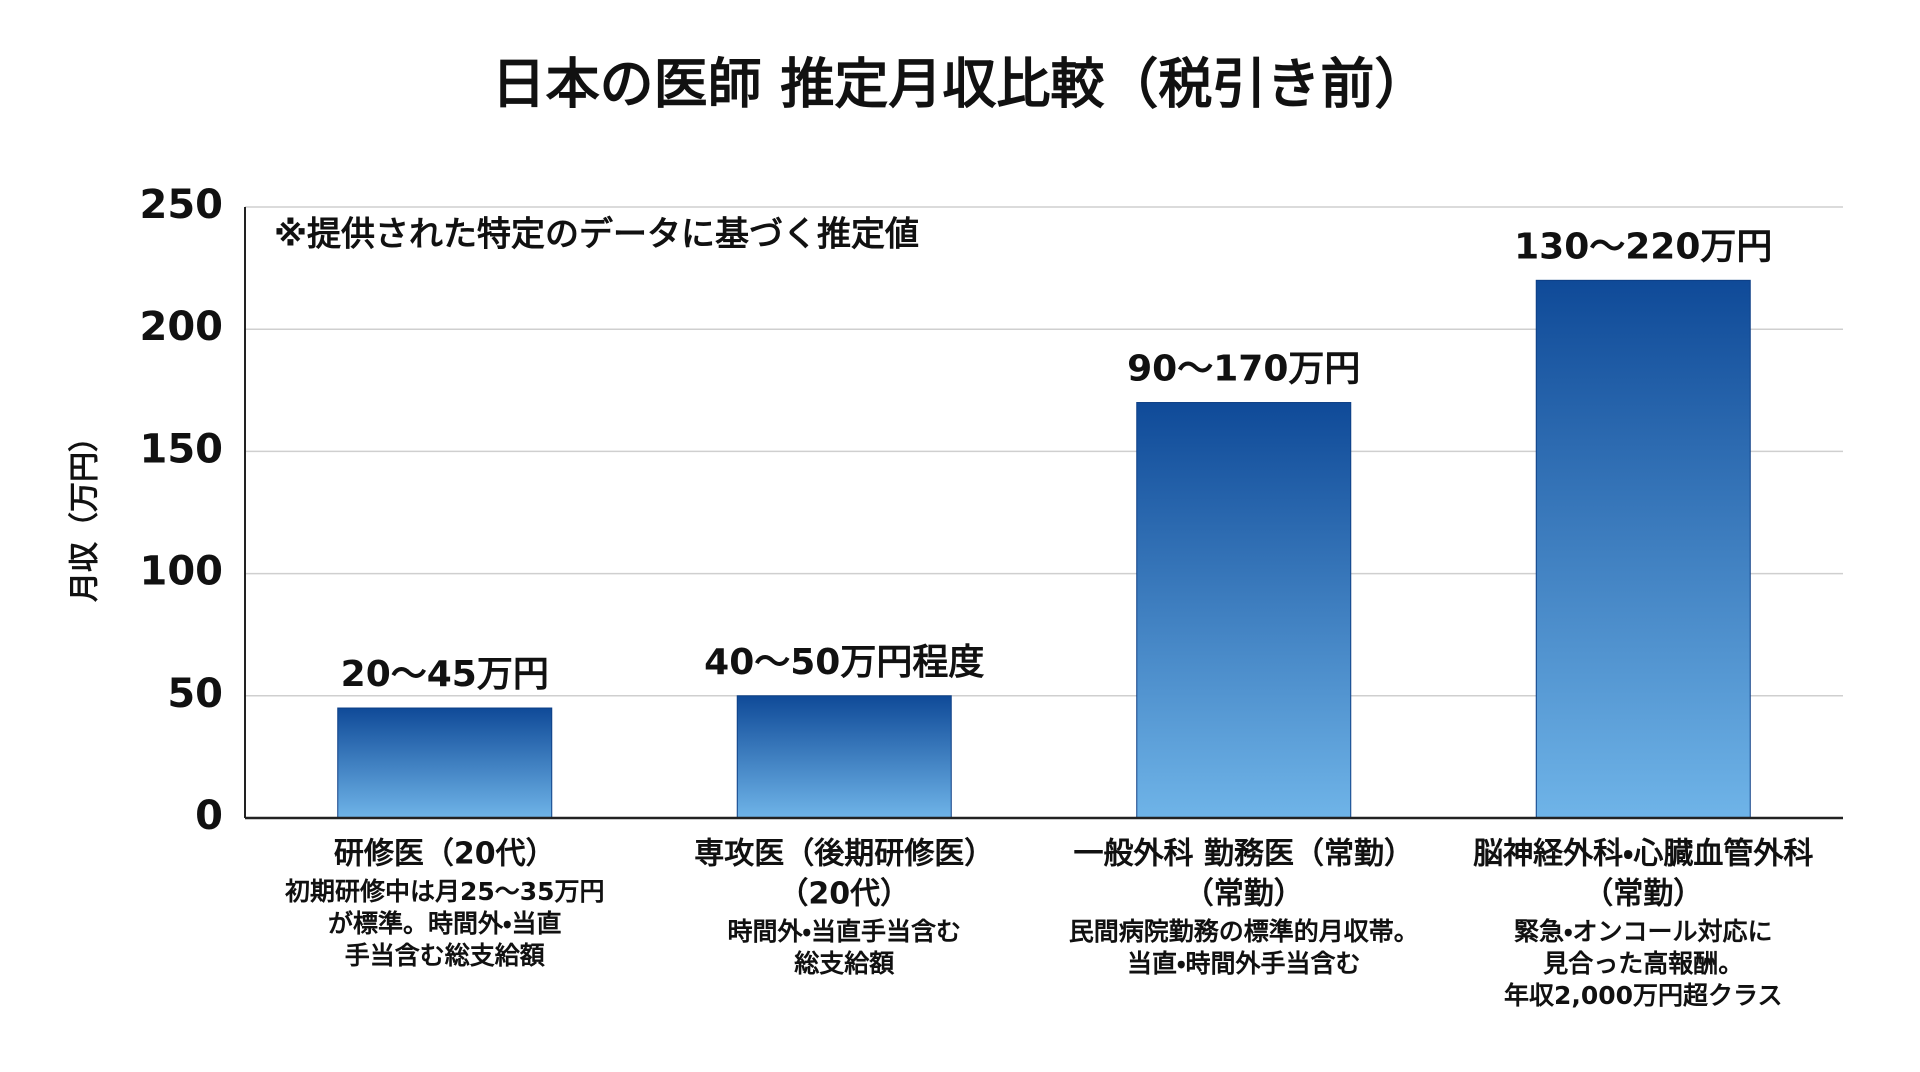  Describe the element at coordinates (445, 674) in the screenshot. I see `value-label: 20〜45万円` at that location.